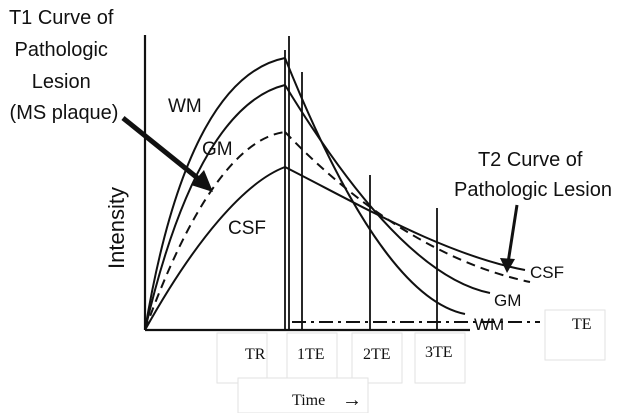 The height and width of the screenshot is (413, 619). What do you see at coordinates (547, 272) in the screenshot?
I see `csf-decay-label: CSF` at bounding box center [547, 272].